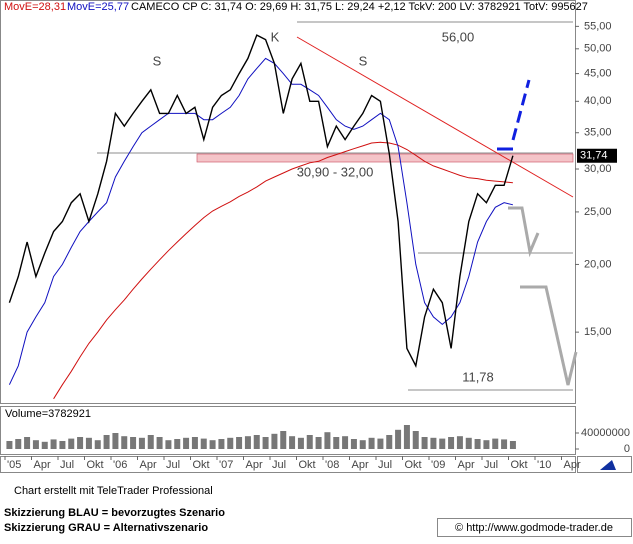 The width and height of the screenshot is (633, 544). I want to click on x-tick-label: '06, so click(120, 465).